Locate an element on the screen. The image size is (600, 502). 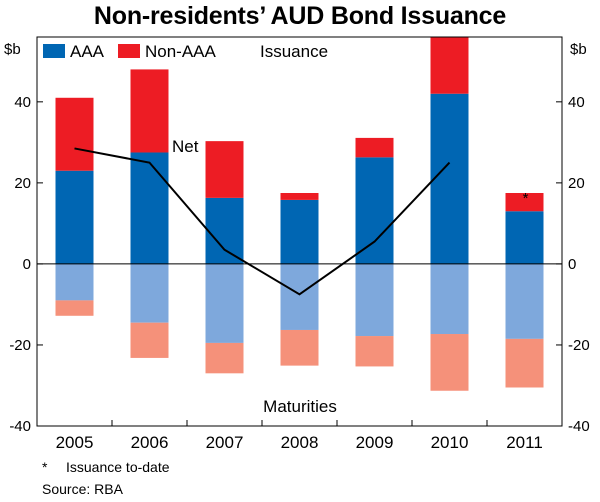
bar-aaa-issuance-2010 is located at coordinates (449, 178).